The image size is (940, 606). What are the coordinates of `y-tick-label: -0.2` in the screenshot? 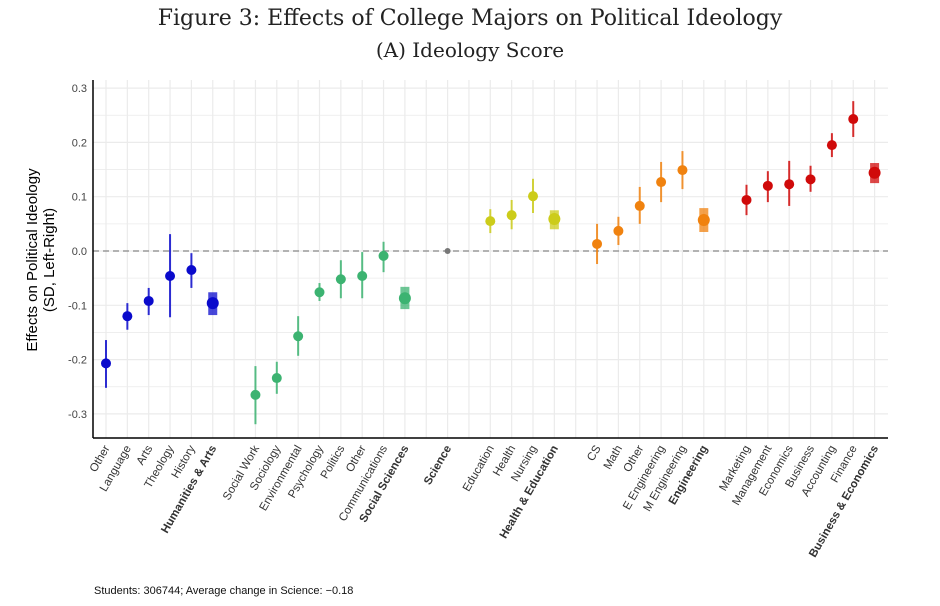 It's located at (77, 361).